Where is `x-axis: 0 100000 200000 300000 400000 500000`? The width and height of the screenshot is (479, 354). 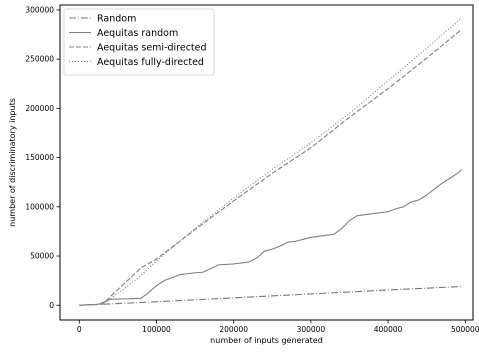
x-axis: 0 100000 200000 300000 400000 500000 is located at coordinates (278, 327).